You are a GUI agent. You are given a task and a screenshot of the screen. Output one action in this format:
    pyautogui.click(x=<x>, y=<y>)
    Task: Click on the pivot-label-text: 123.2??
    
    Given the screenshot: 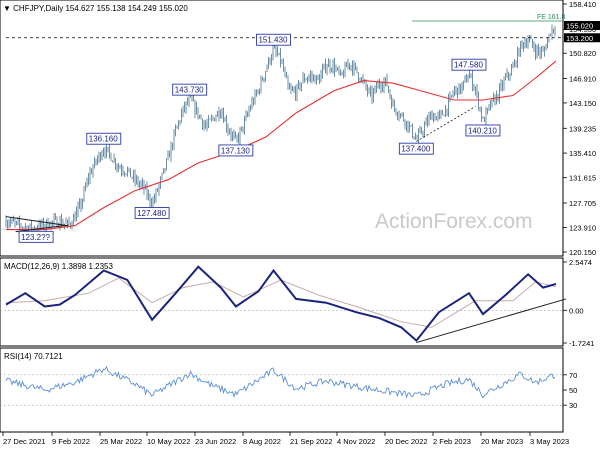 What is the action you would take?
    pyautogui.click(x=35, y=237)
    